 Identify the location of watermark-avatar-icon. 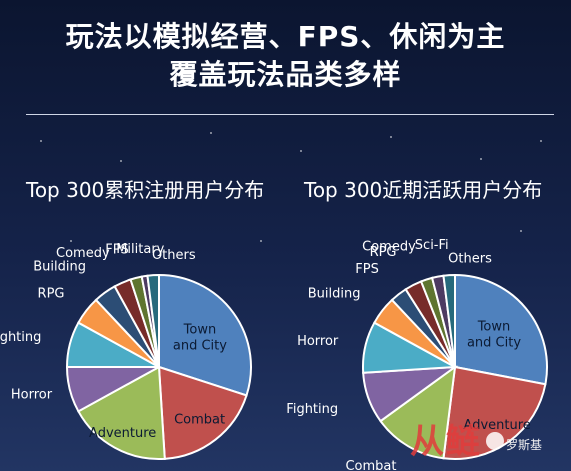
(495, 441).